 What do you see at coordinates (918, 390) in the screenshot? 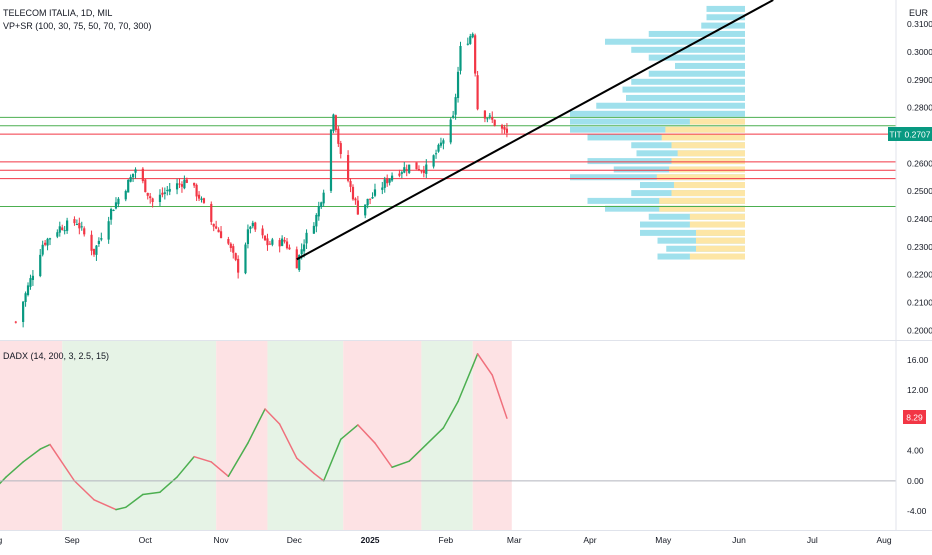
I see `oscillator-tick-label: 12.00` at bounding box center [918, 390].